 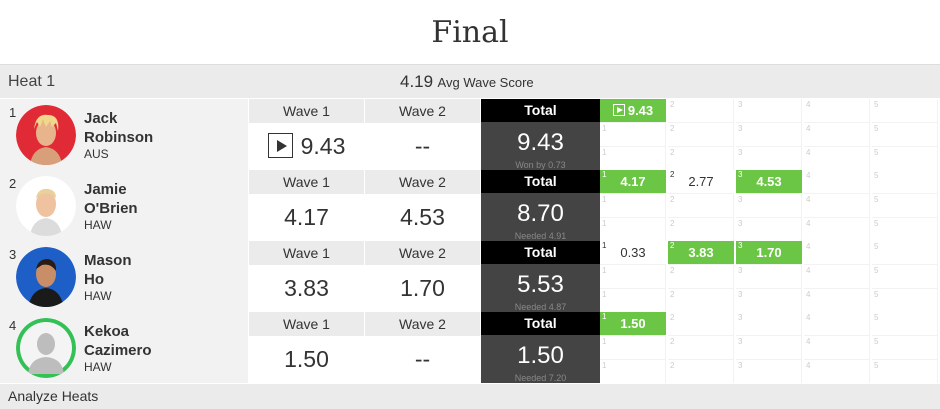 What do you see at coordinates (96, 154) in the screenshot?
I see `athlete-country: AUS` at bounding box center [96, 154].